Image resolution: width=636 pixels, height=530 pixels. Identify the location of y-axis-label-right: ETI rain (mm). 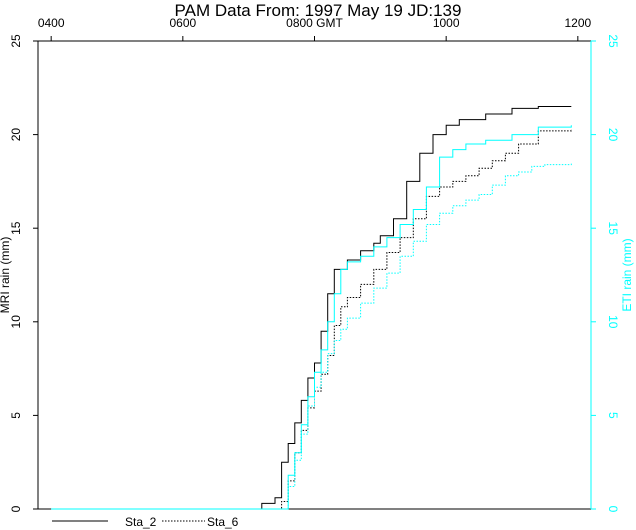
(627, 274).